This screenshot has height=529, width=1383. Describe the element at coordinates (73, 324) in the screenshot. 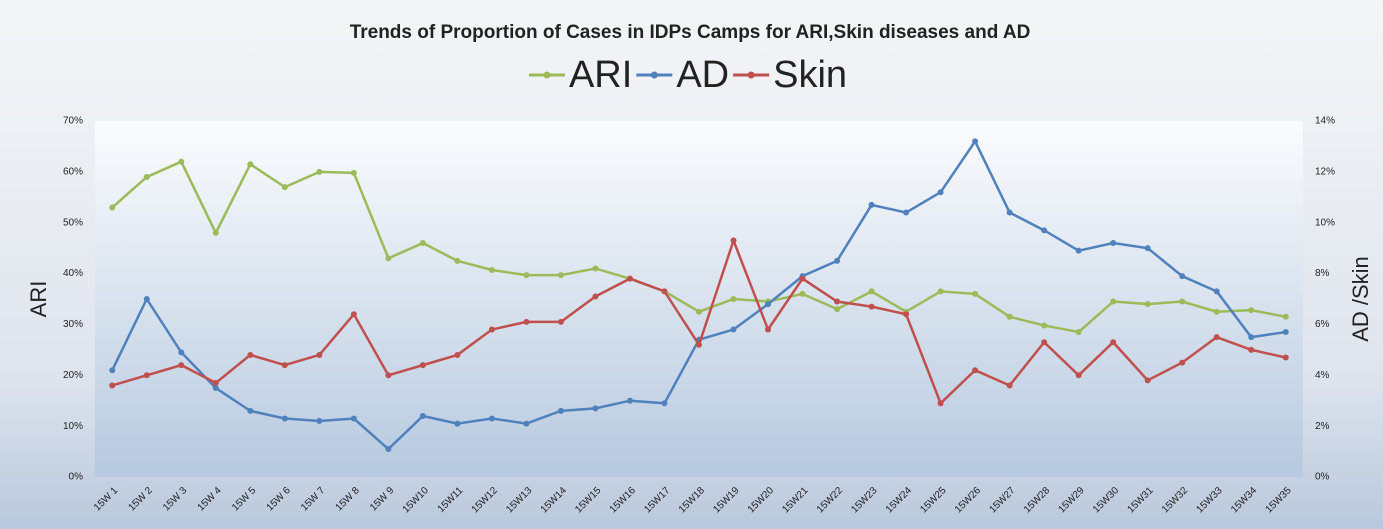

I see `y-tick-label: 30%` at that location.